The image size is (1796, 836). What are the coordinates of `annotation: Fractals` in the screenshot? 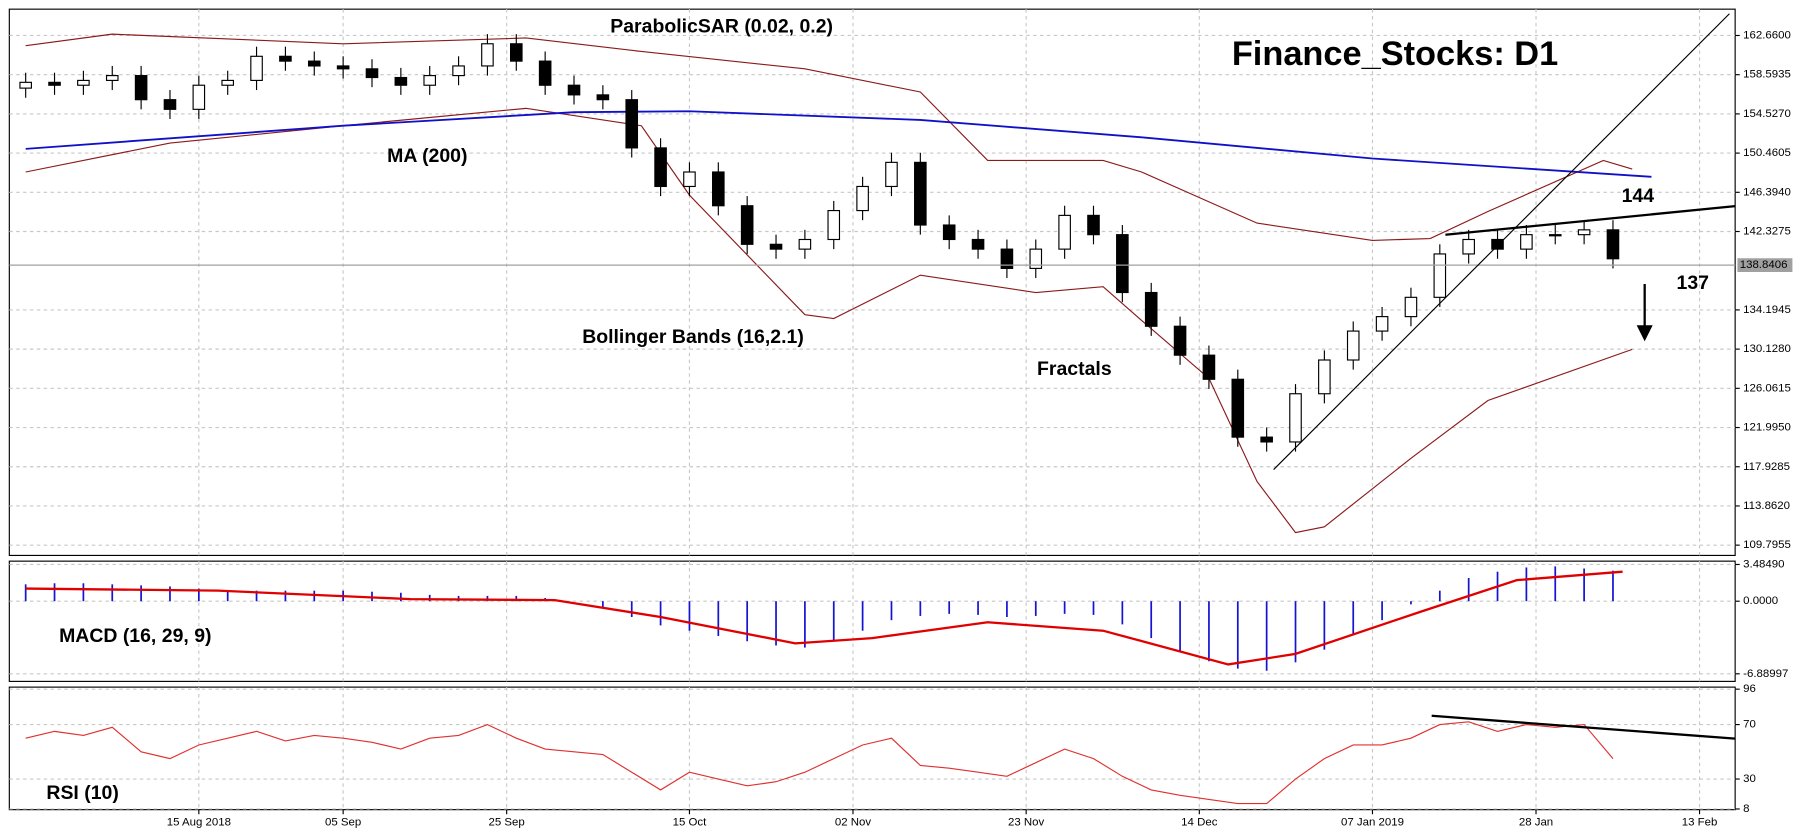 It's located at (1074, 369).